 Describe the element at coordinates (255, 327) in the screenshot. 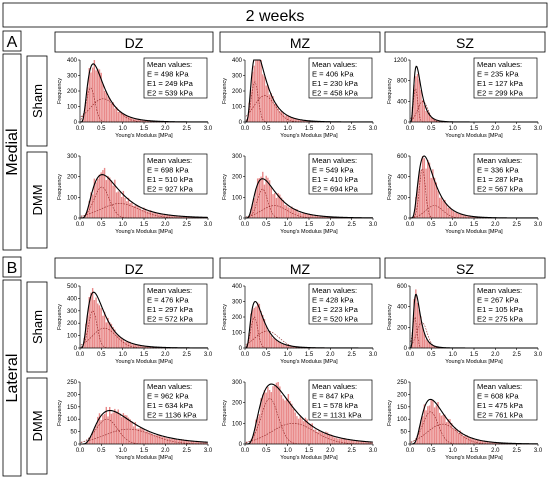

I see `bar-lateral-sham-mz` at that location.